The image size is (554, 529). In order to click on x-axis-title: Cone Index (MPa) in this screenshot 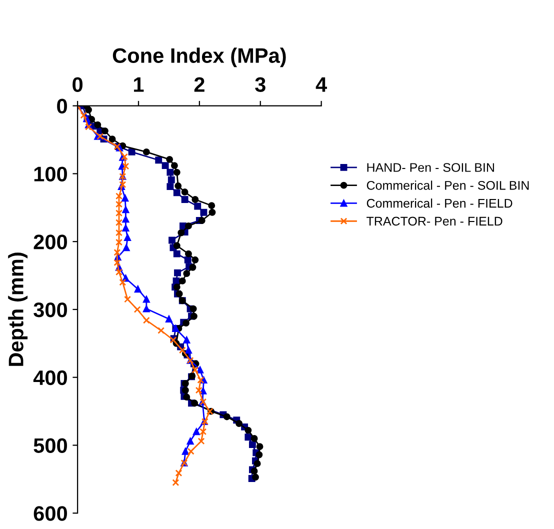, I will do `click(199, 58)`.